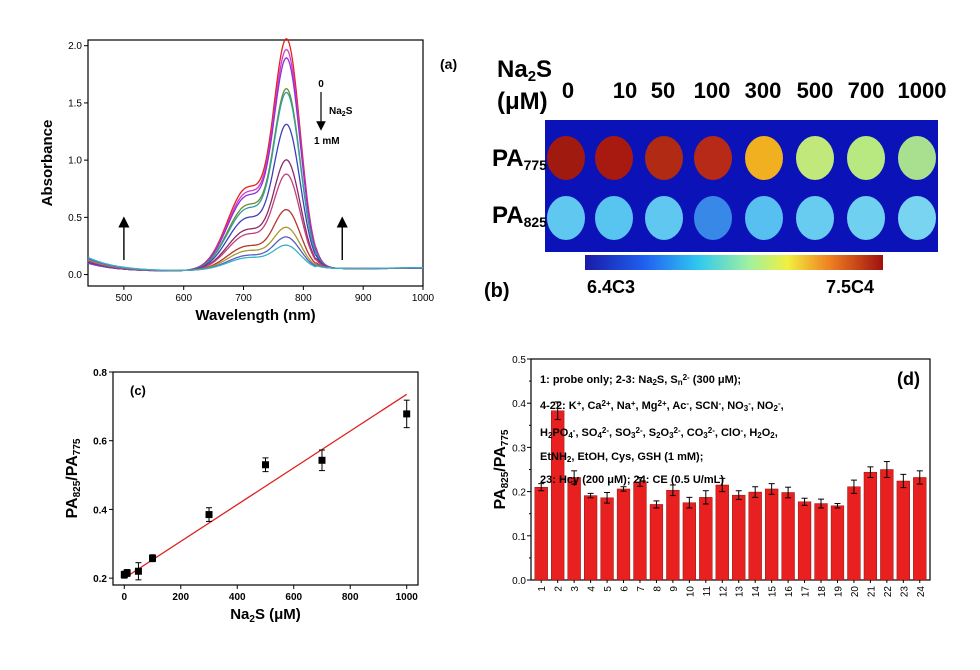  Describe the element at coordinates (703, 406) in the screenshot. I see `legend-part: , SCN` at that location.